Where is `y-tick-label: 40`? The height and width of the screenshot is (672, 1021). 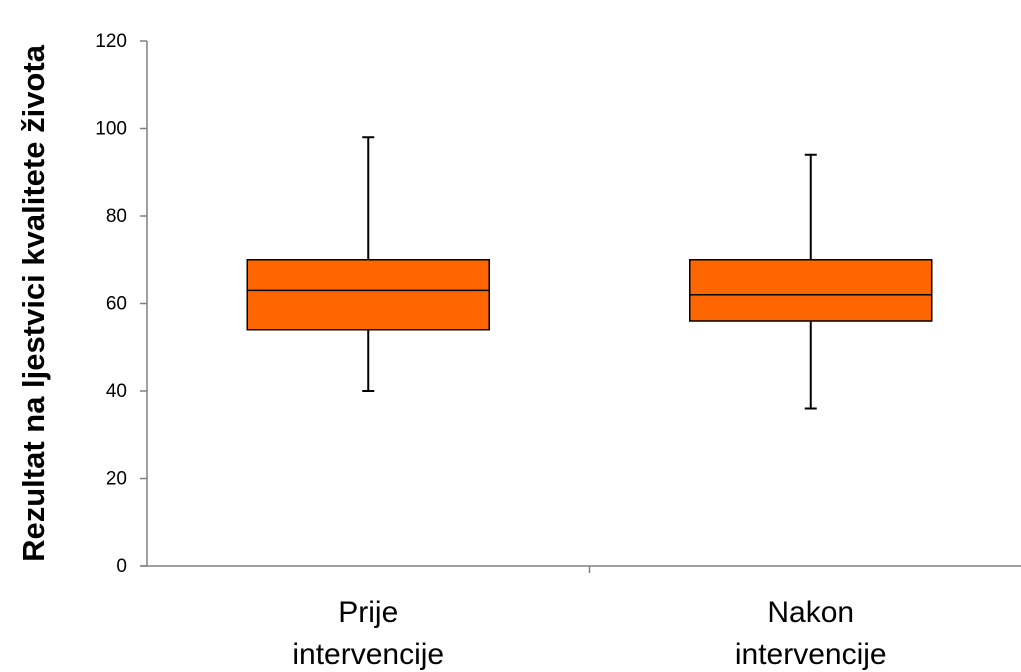 y-tick-label: 40 is located at coordinates (116, 391).